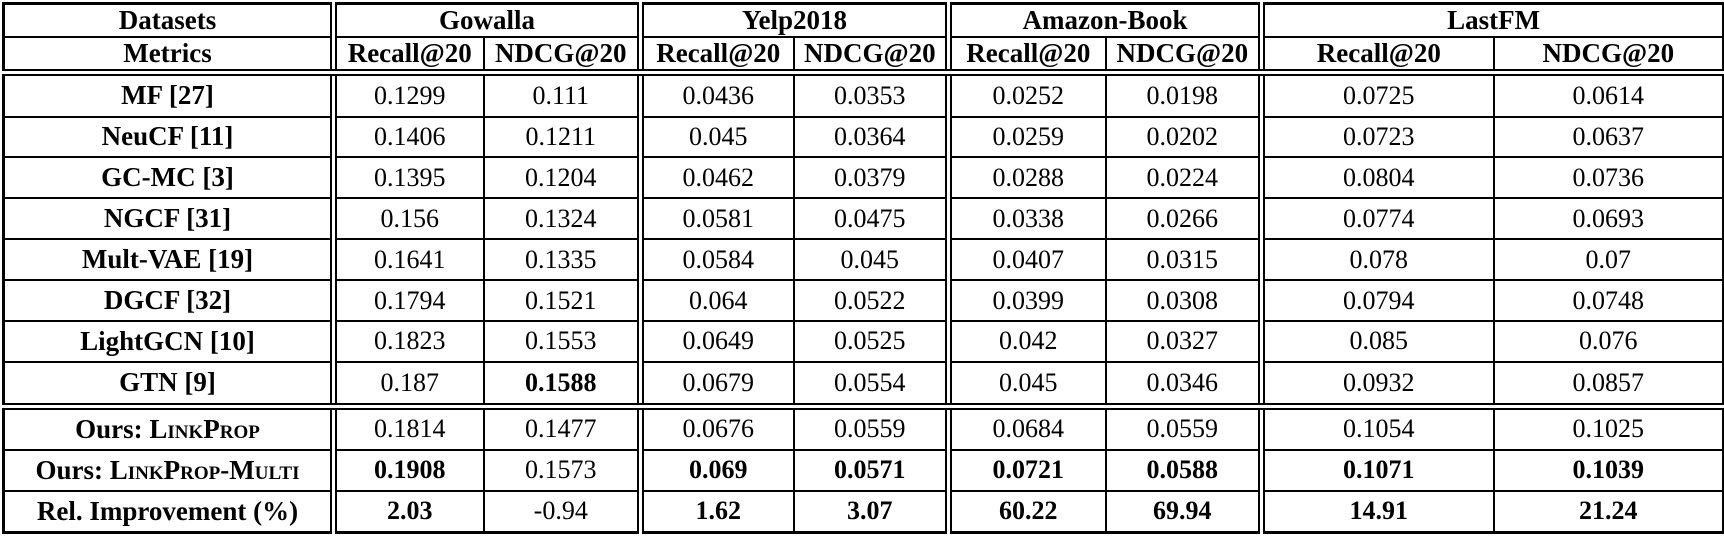 Image resolution: width=1724 pixels, height=536 pixels. Describe the element at coordinates (1183, 219) in the screenshot. I see `value-cell: 0.0266` at that location.